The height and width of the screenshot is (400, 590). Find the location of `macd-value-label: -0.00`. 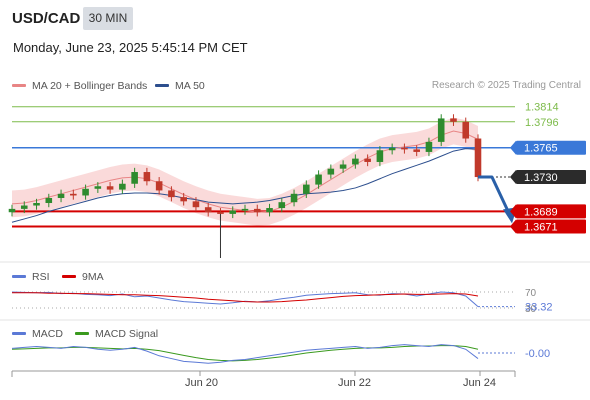

macd-value-label: -0.00 is located at coordinates (537, 354).